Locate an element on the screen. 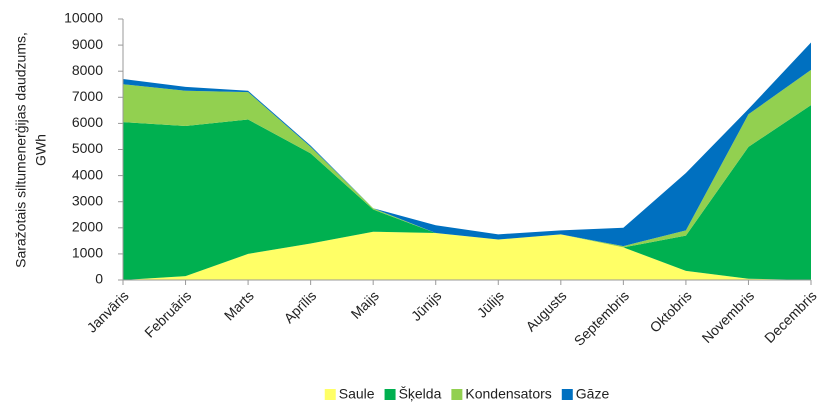  y-tick-label: 5000 is located at coordinates (87, 148).